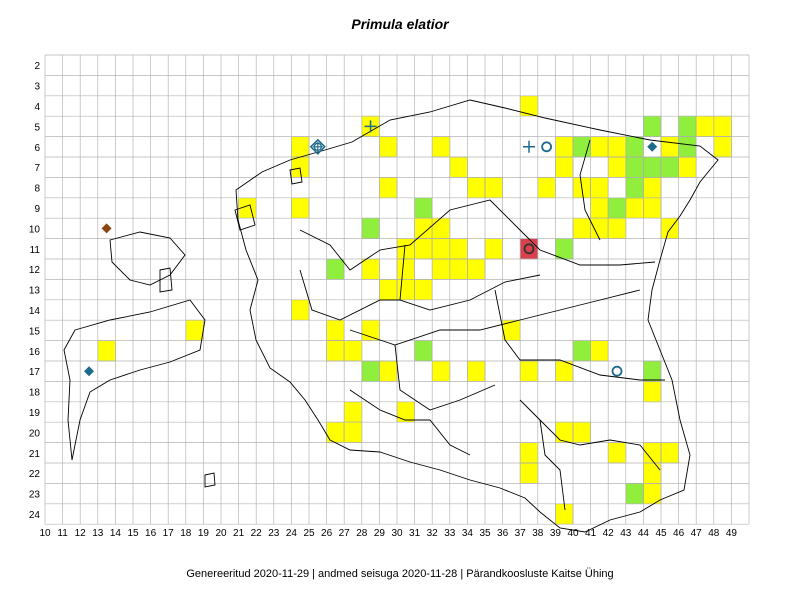  What do you see at coordinates (221, 533) in the screenshot?
I see `column-label: 20` at bounding box center [221, 533].